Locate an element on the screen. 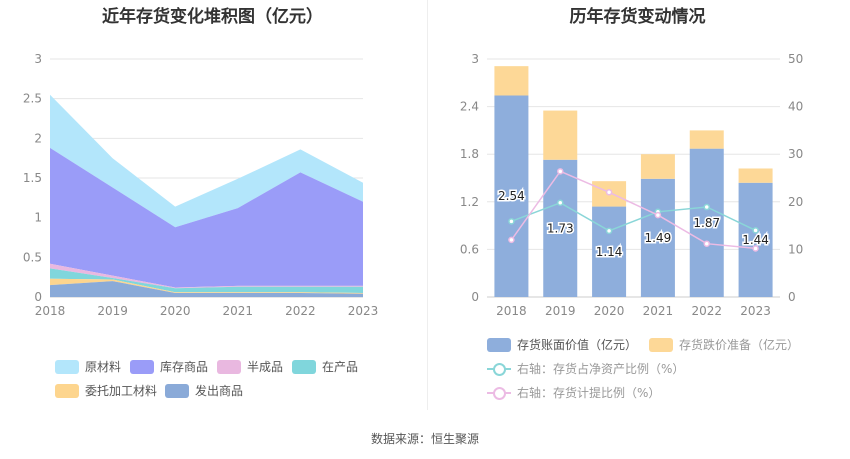 The width and height of the screenshot is (850, 459). y-tick-label: 1.8 is located at coordinates (469, 154).